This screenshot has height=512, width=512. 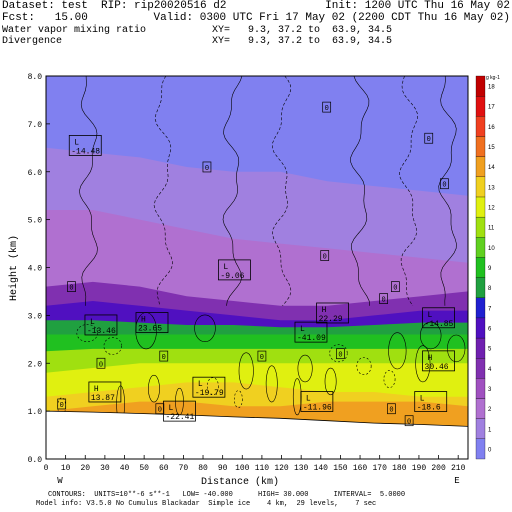 What do you see at coordinates (150, 329) in the screenshot?
I see `extremum-value: 23.65` at bounding box center [150, 329].